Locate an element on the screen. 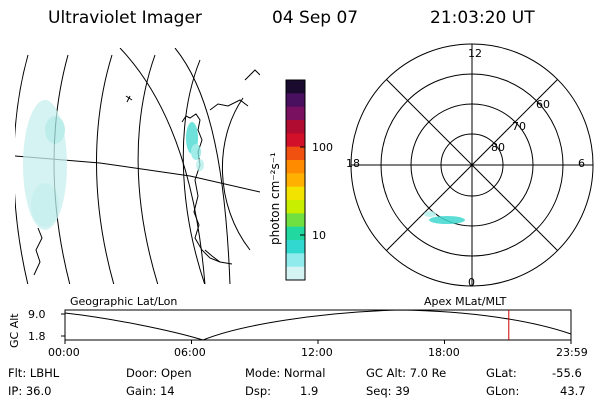 Image resolution: width=600 pixels, height=400 pixels. gc-alt-info: GC Alt: 7.0 Re is located at coordinates (406, 373).